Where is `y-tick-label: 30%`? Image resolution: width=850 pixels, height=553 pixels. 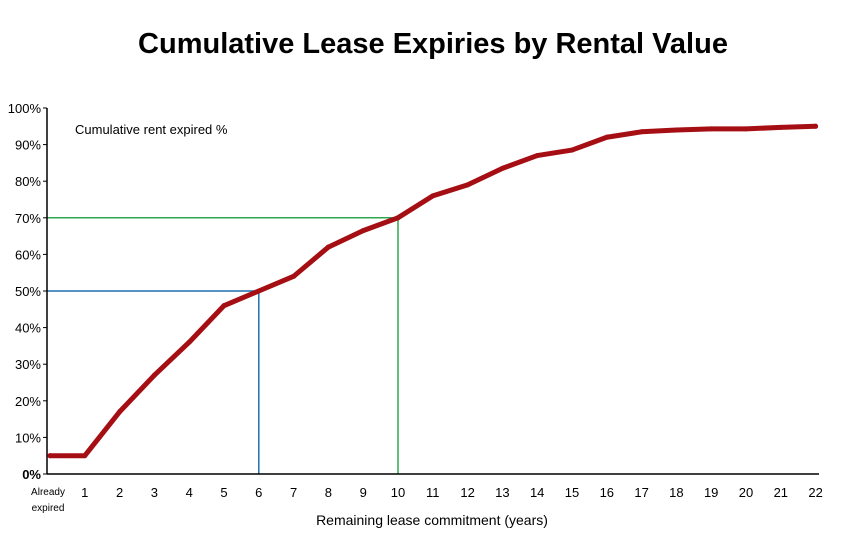
y-tick-label: 30% is located at coordinates (28, 364).